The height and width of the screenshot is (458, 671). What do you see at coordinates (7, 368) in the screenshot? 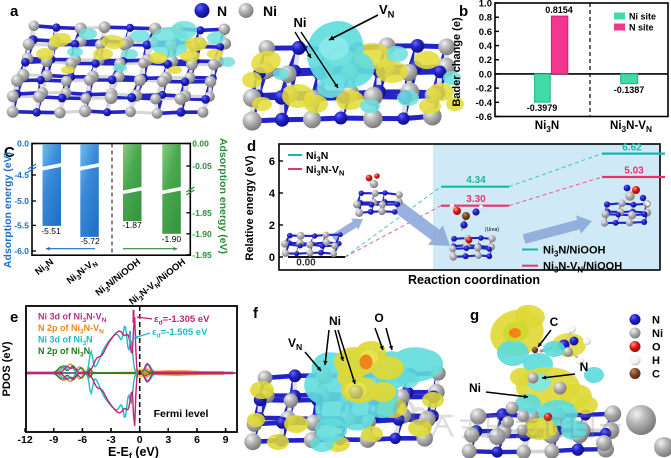
I see `svg-text: PDOS (eV)` at bounding box center [7, 368].